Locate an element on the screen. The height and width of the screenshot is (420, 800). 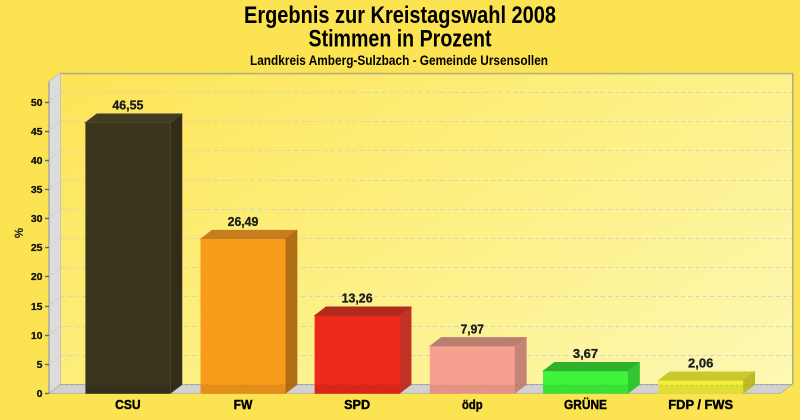
svg-text:Ergebnis zur Kreistagswahl 200: Ergebnis zur Kreistagswahl 2008 is located at coordinates (400, 15).